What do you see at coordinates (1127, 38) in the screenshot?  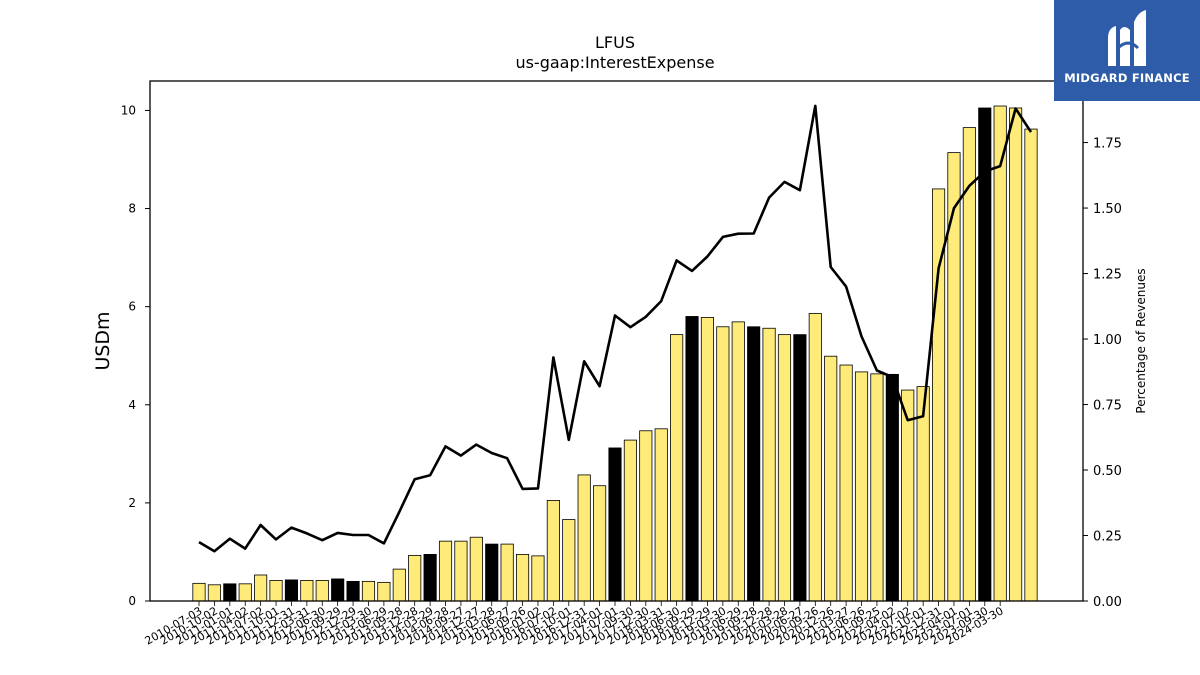 I see `midgard-logo-icon` at bounding box center [1127, 38].